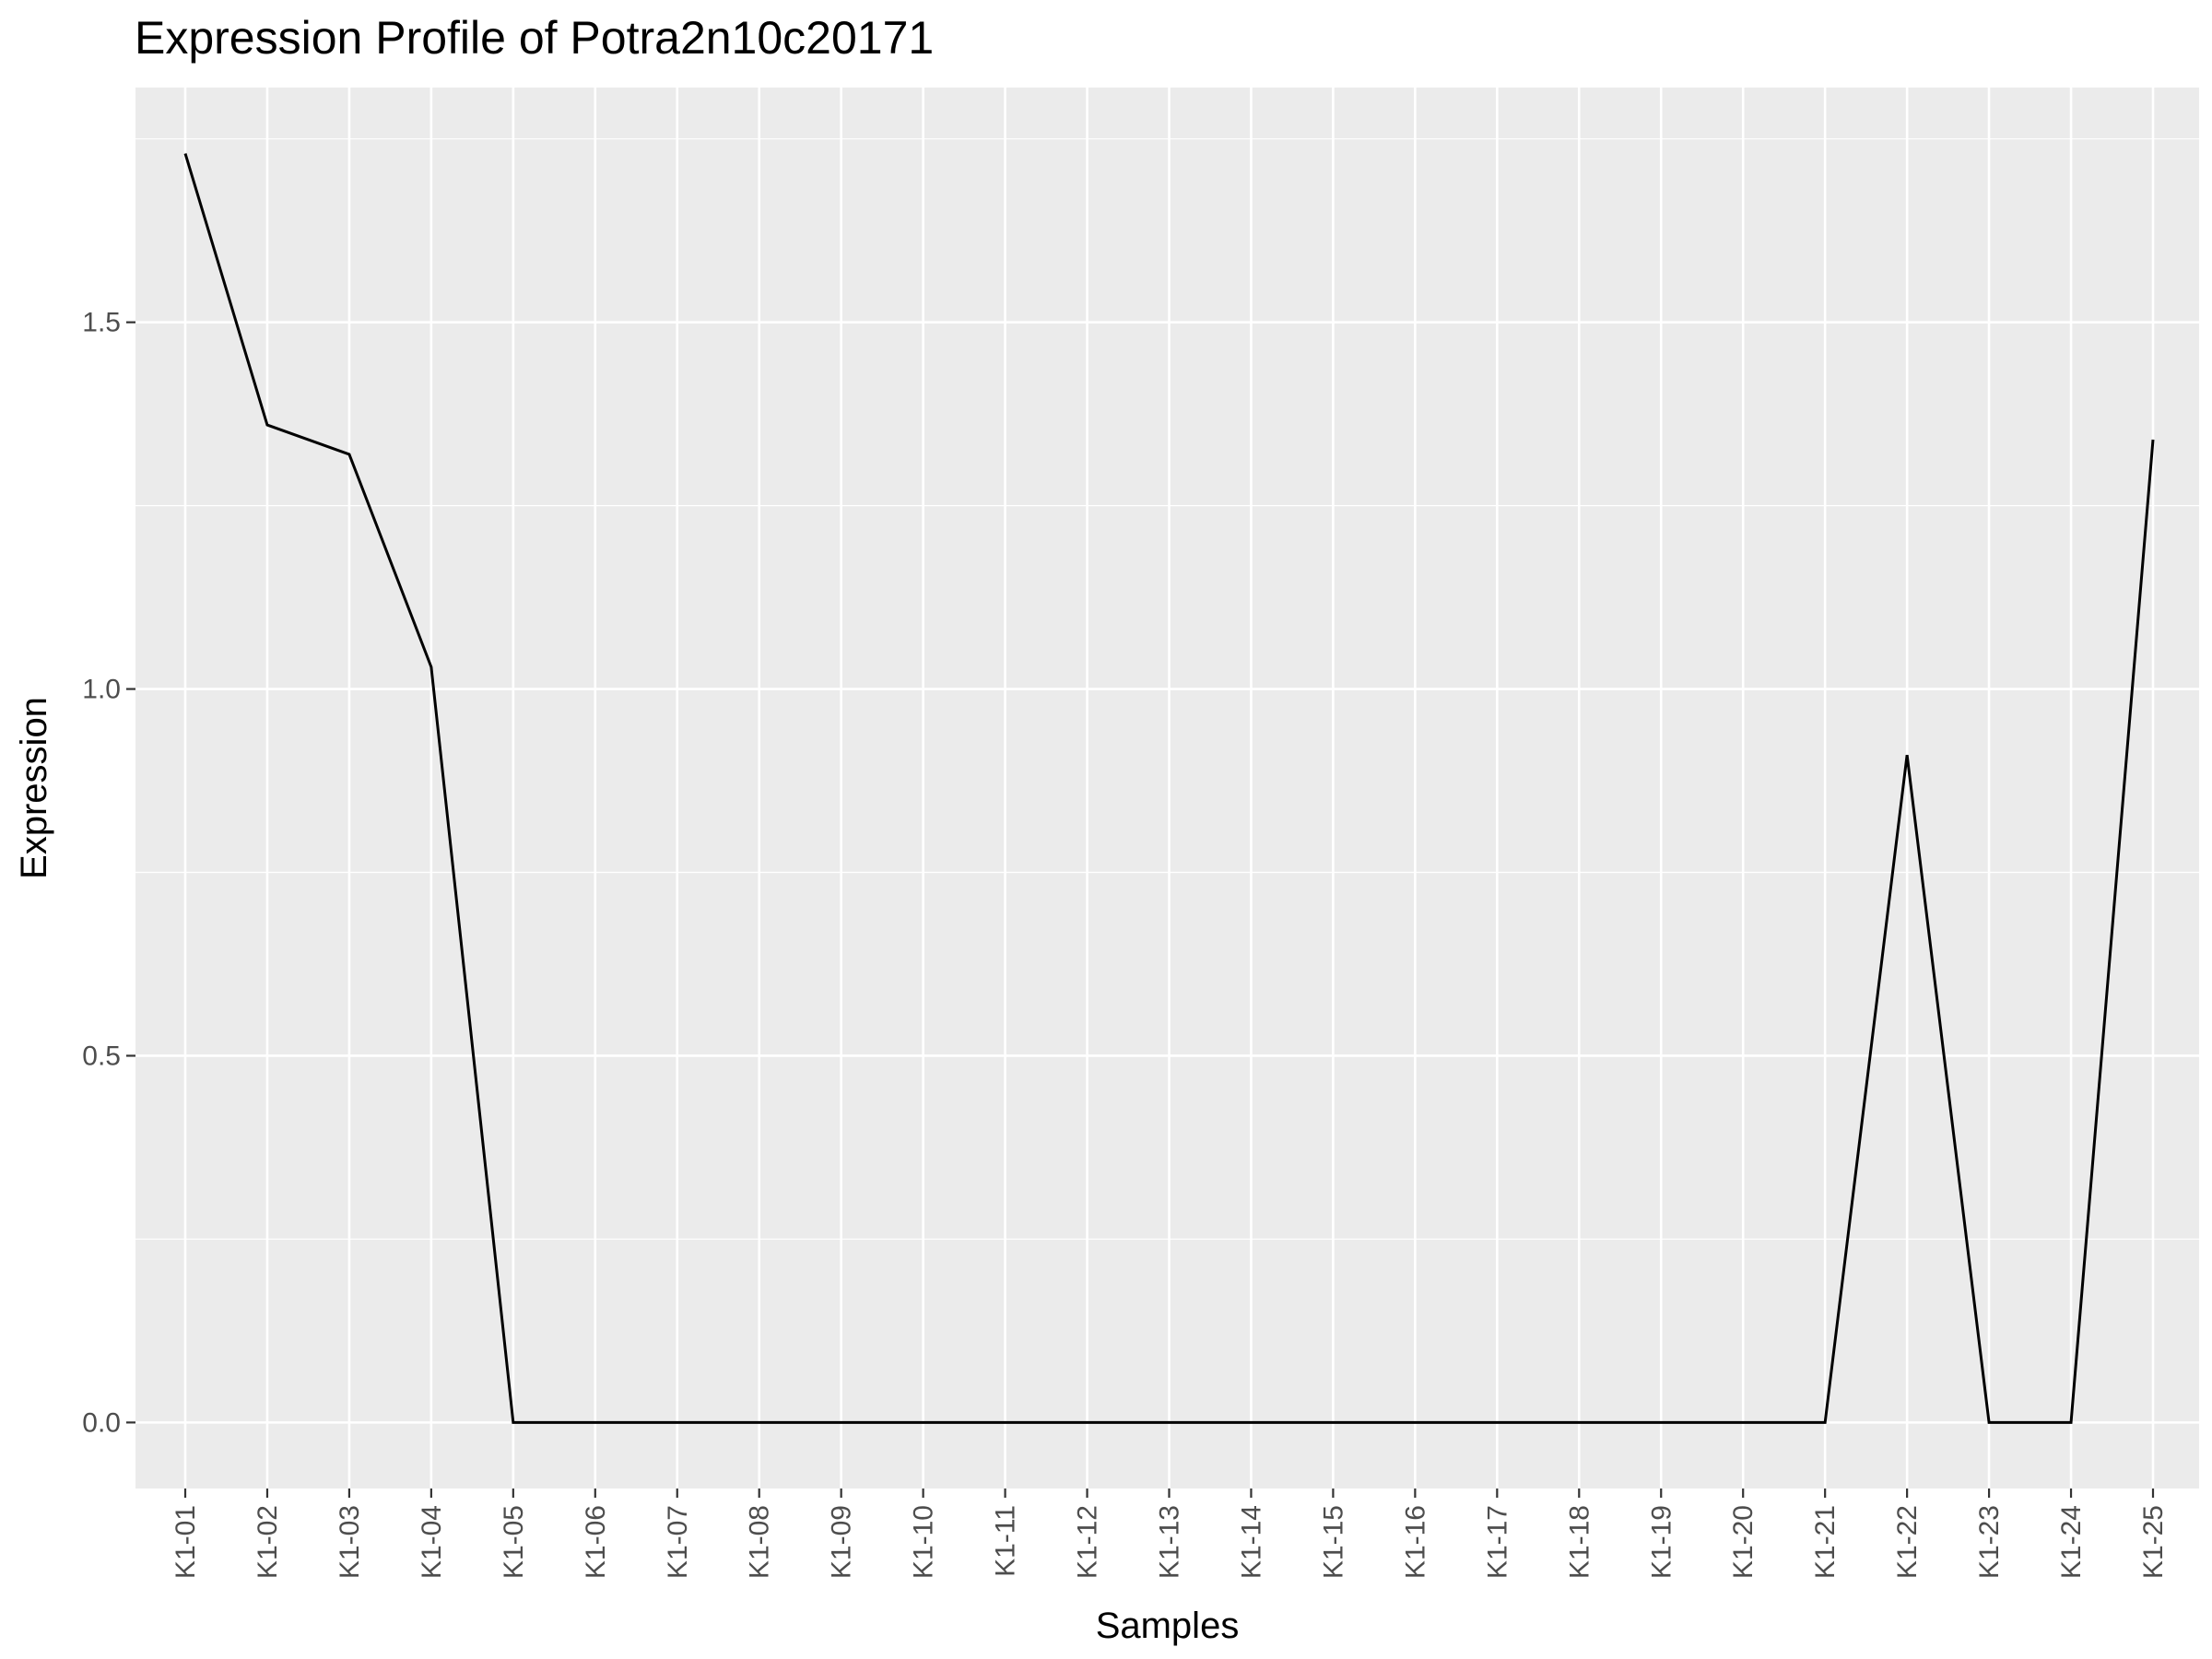 The height and width of the screenshot is (1659, 2212). I want to click on x-tick-label: K1-02, so click(268, 1542).